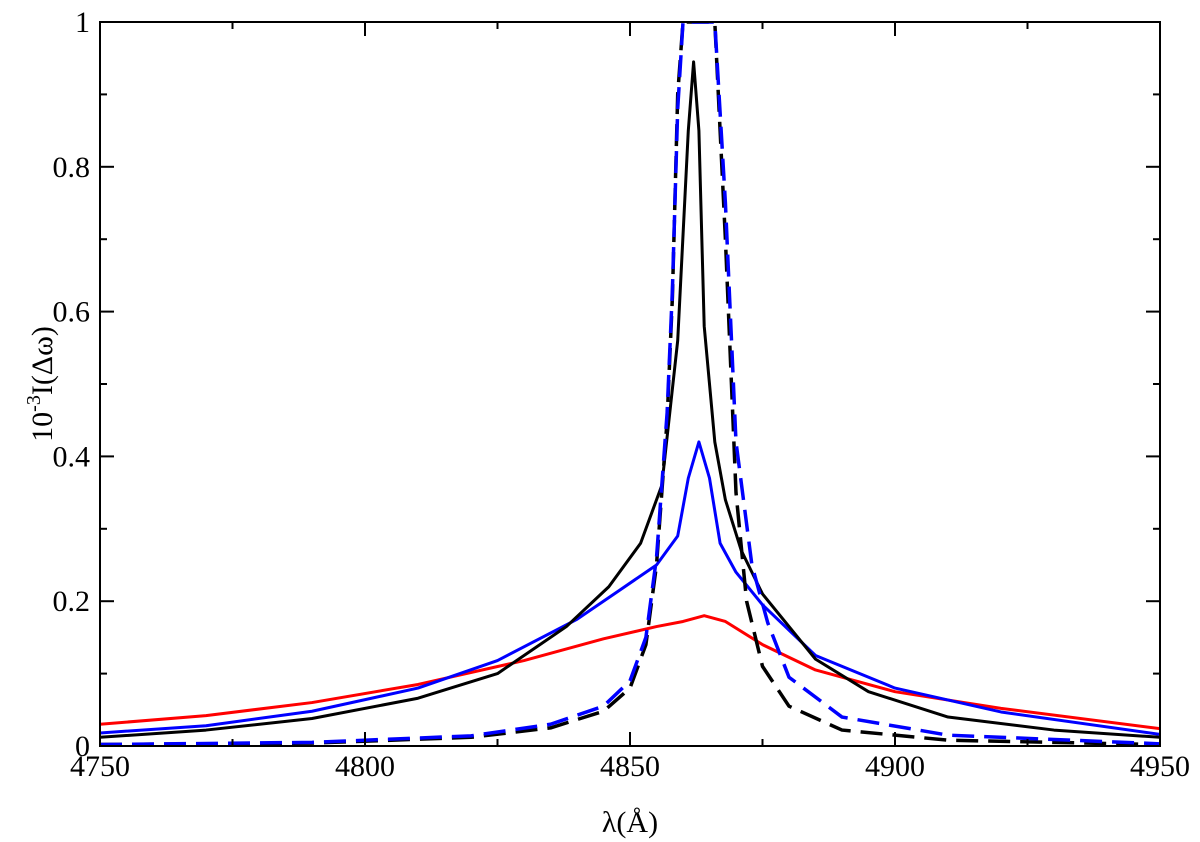 The image size is (1200, 842). What do you see at coordinates (72, 312) in the screenshot?
I see `y-tick-label: 0.6` at bounding box center [72, 312].